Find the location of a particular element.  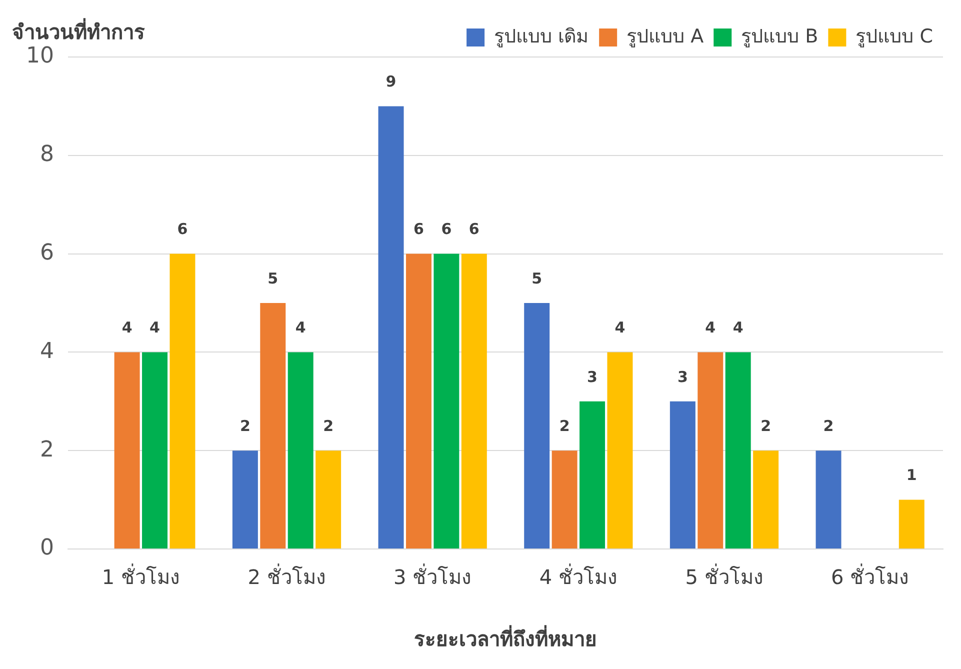

x-tick-label: 2 ชั่วโมง is located at coordinates (287, 576).